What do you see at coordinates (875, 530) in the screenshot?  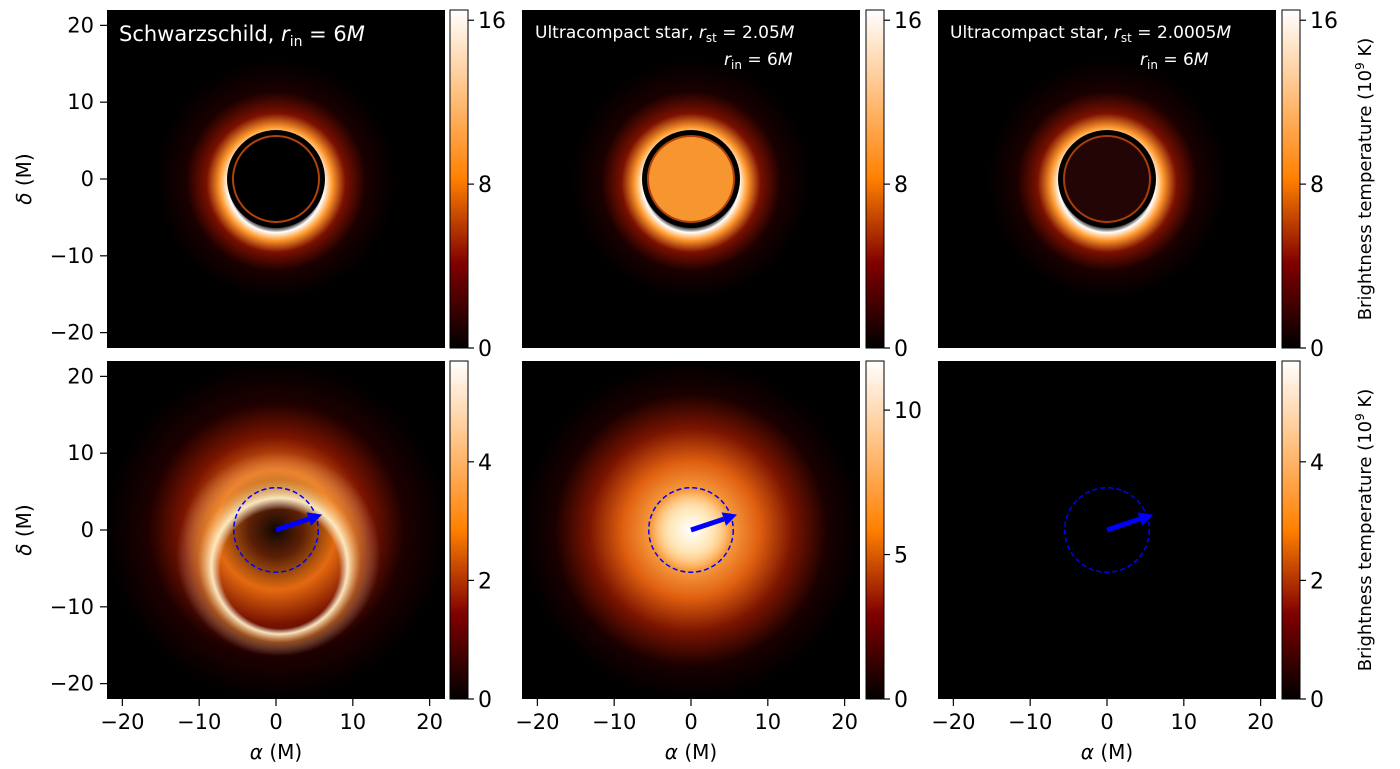 I see `colorbar-bottom-middle` at bounding box center [875, 530].